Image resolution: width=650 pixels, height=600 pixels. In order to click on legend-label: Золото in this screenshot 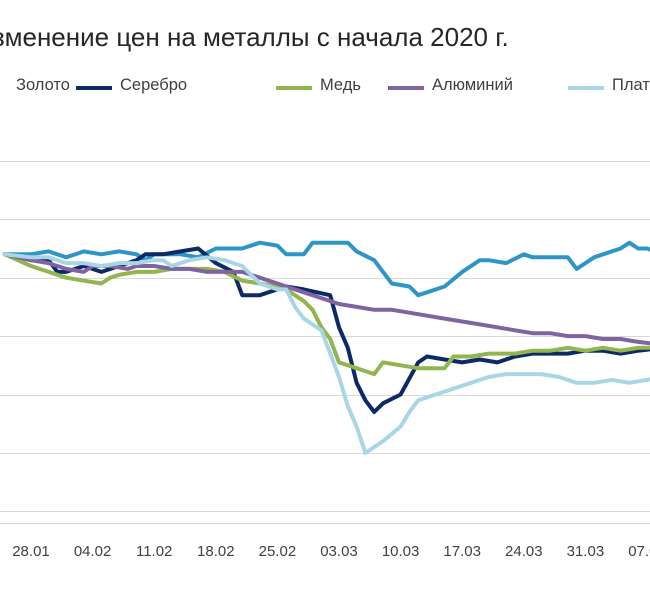, I will do `click(43, 85)`.